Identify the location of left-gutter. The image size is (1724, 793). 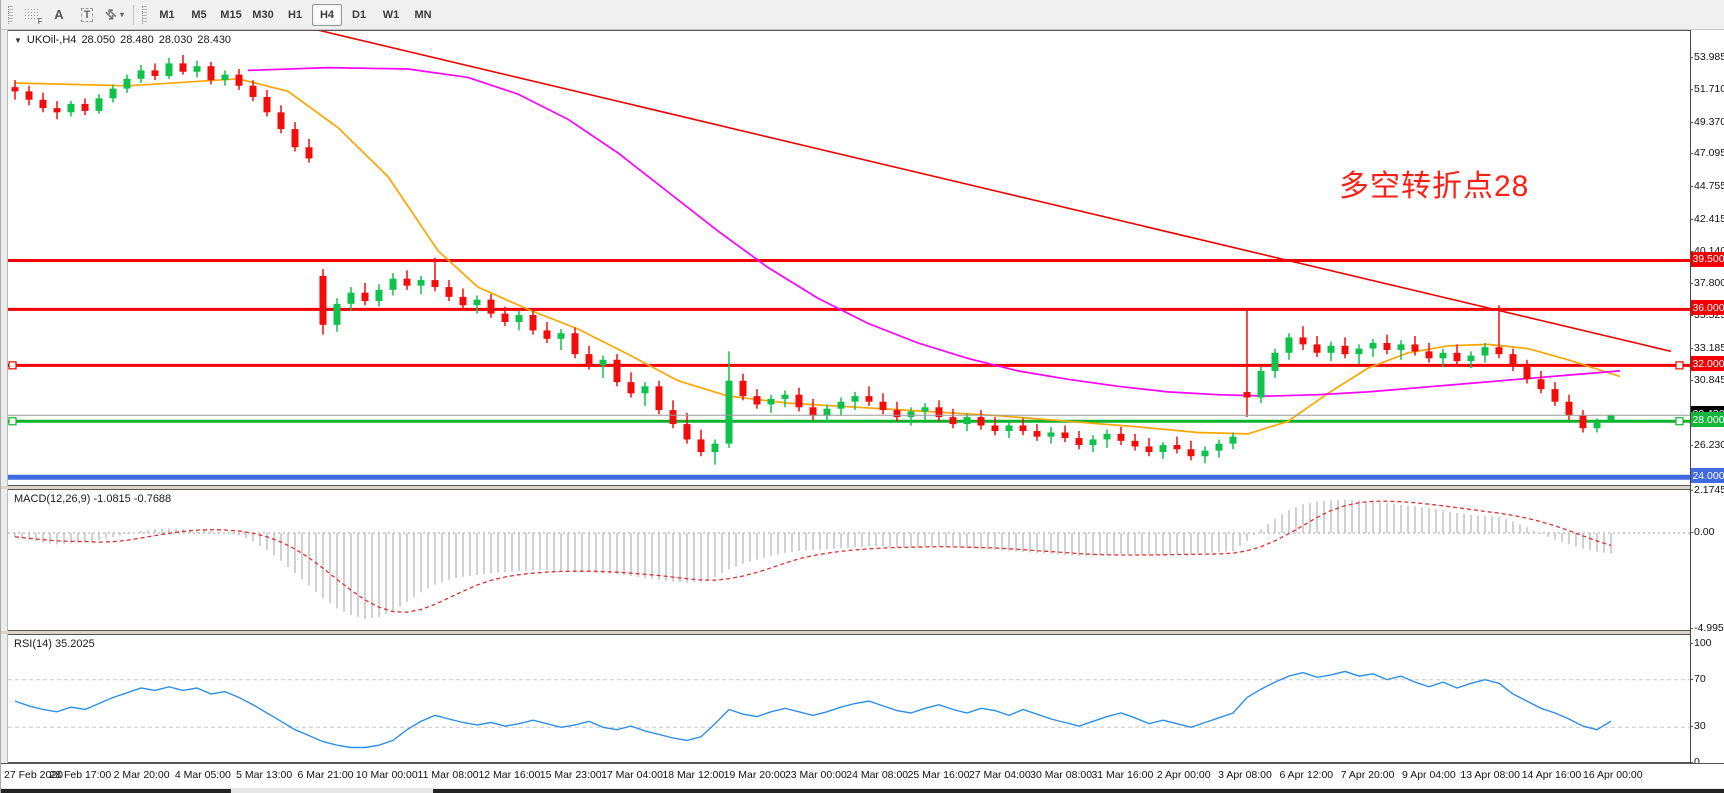
(4, 409).